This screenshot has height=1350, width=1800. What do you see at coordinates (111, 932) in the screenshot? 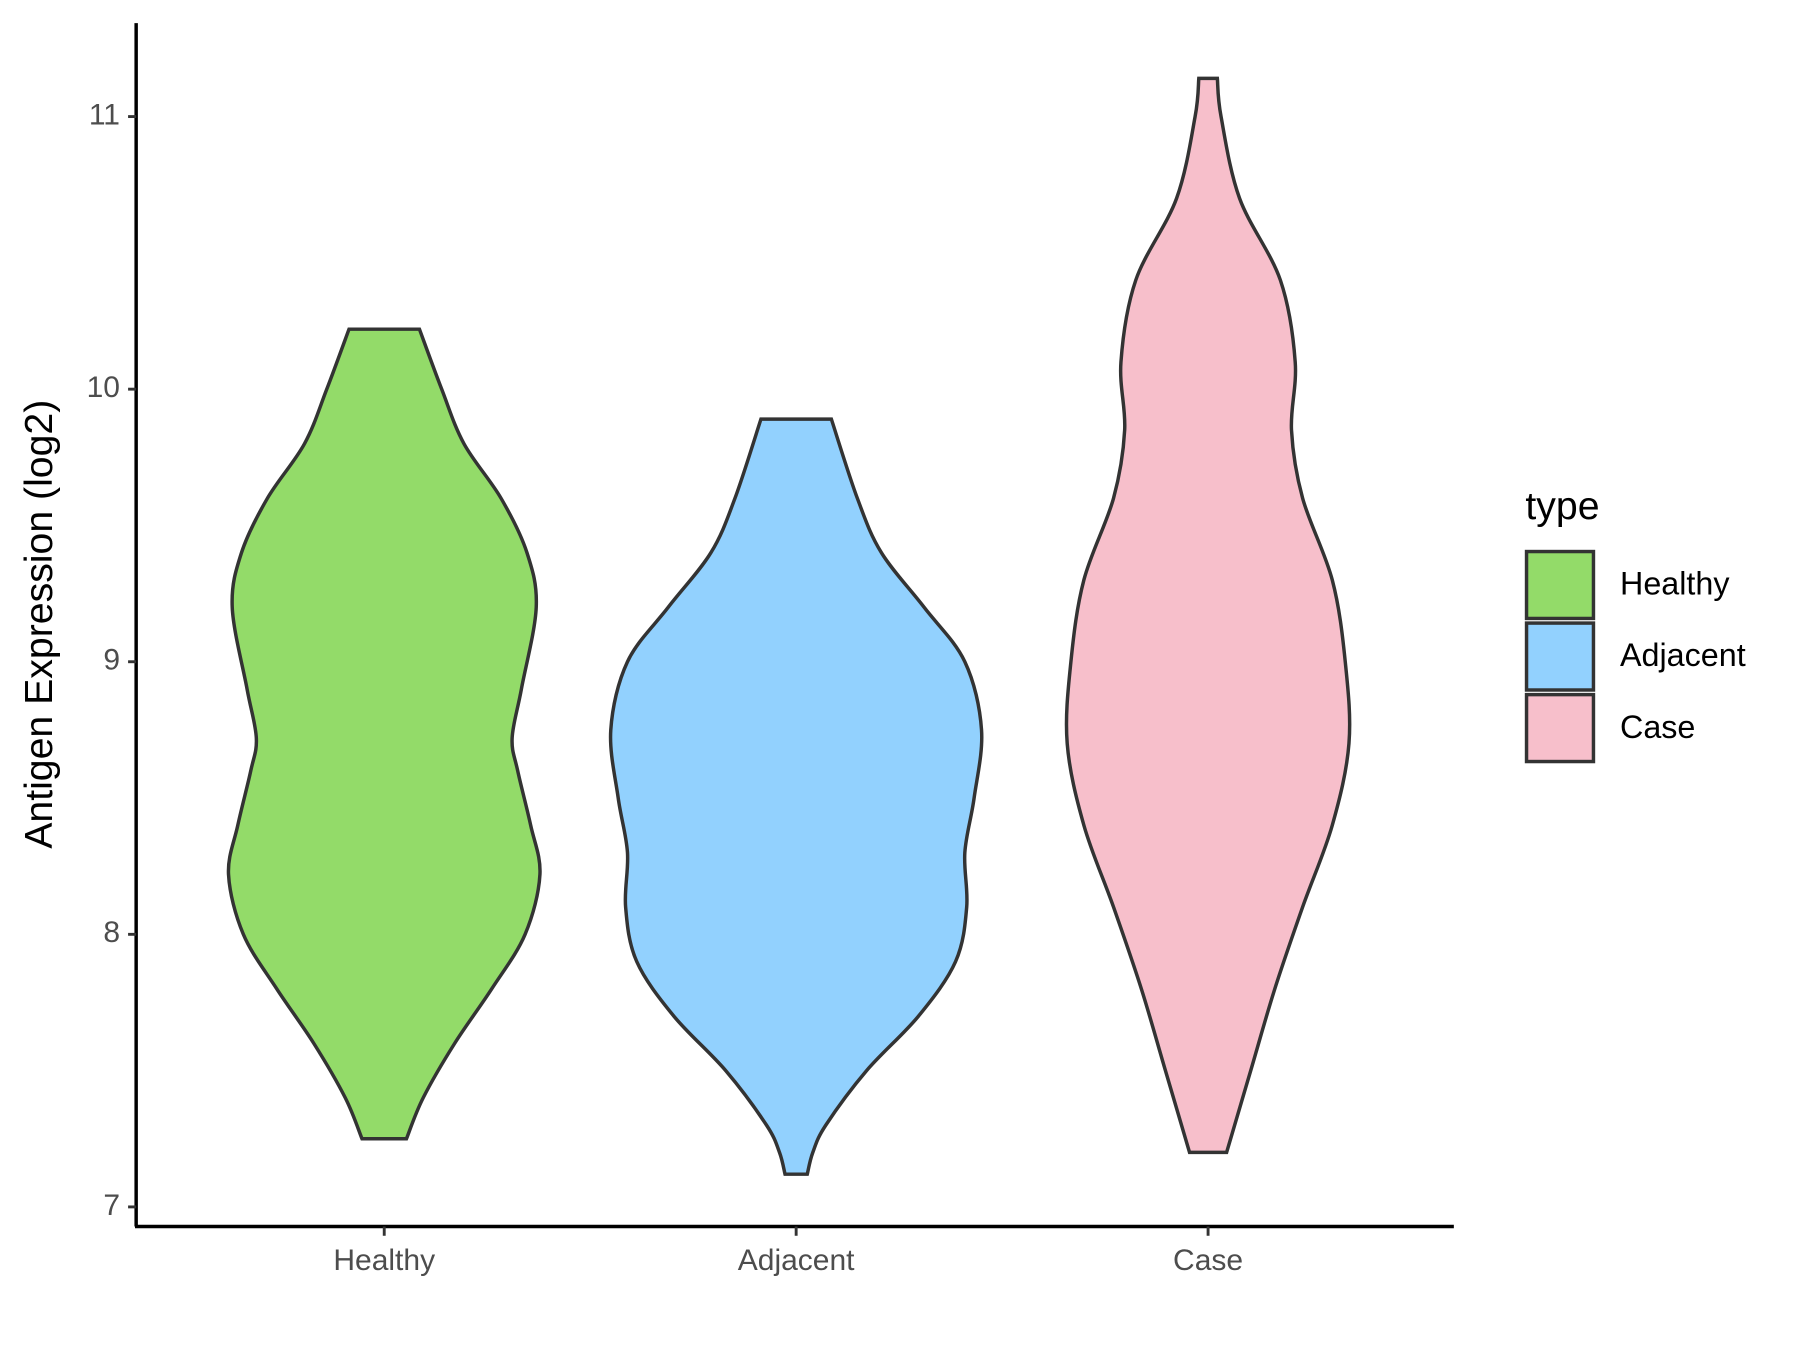
I see `y-tick-label: 8` at bounding box center [111, 932].